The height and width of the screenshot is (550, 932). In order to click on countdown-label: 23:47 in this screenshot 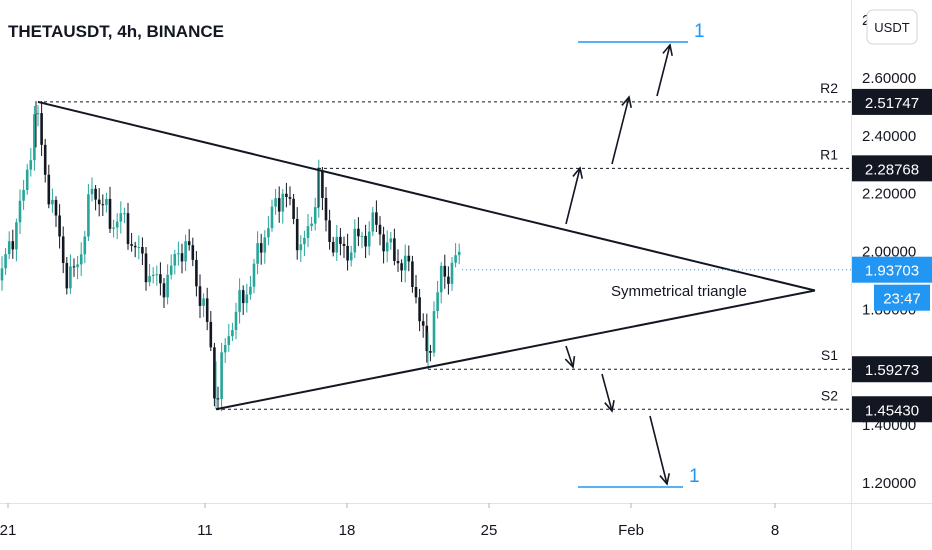, I will do `click(902, 299)`.